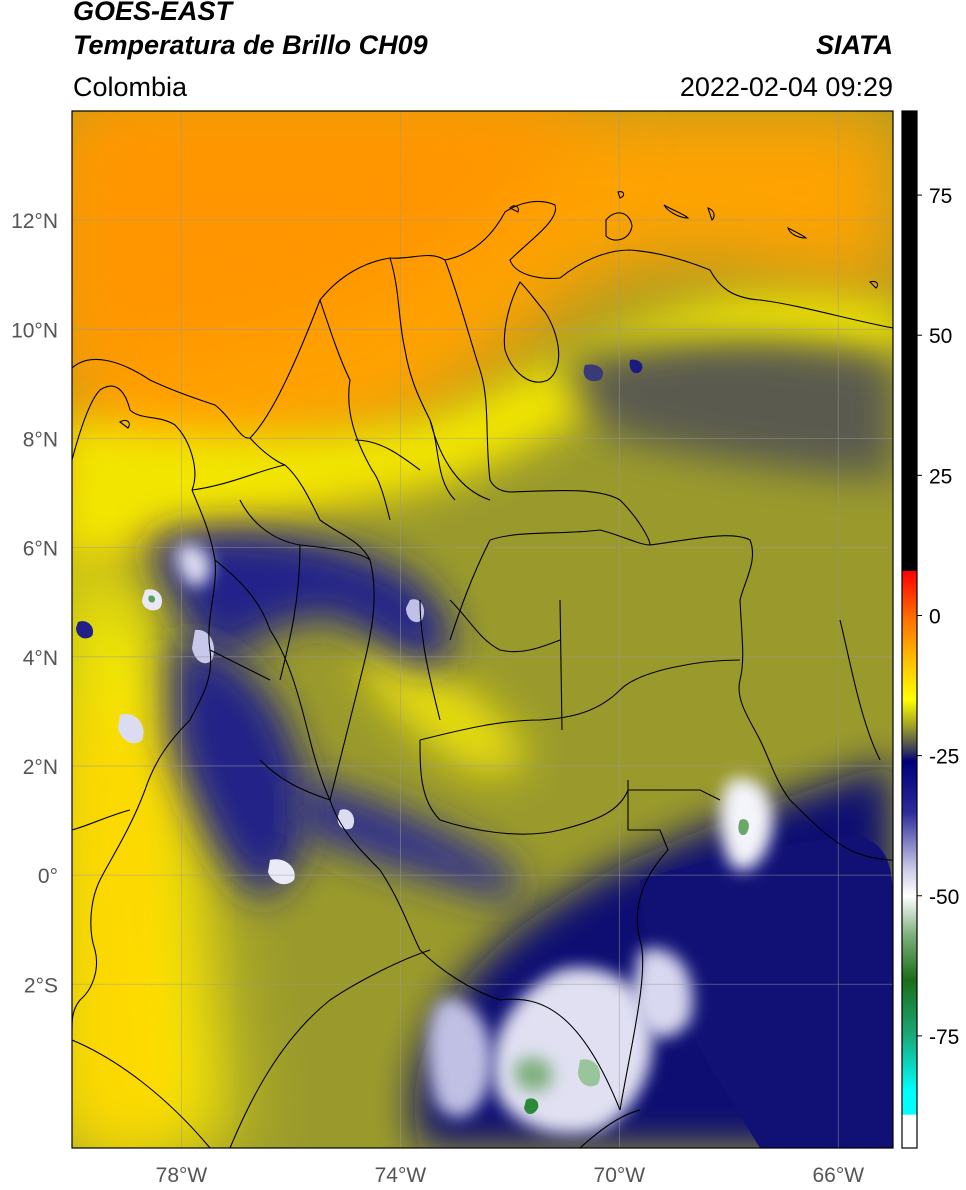  Describe the element at coordinates (130, 87) in the screenshot. I see `region-label: Colombia` at that location.